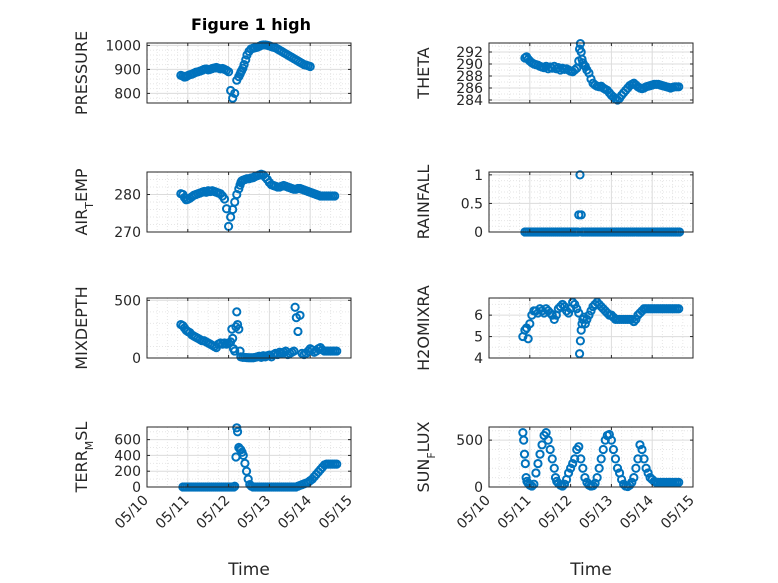 The height and width of the screenshot is (583, 778). I want to click on y-tick-label: 290, so click(469, 65).